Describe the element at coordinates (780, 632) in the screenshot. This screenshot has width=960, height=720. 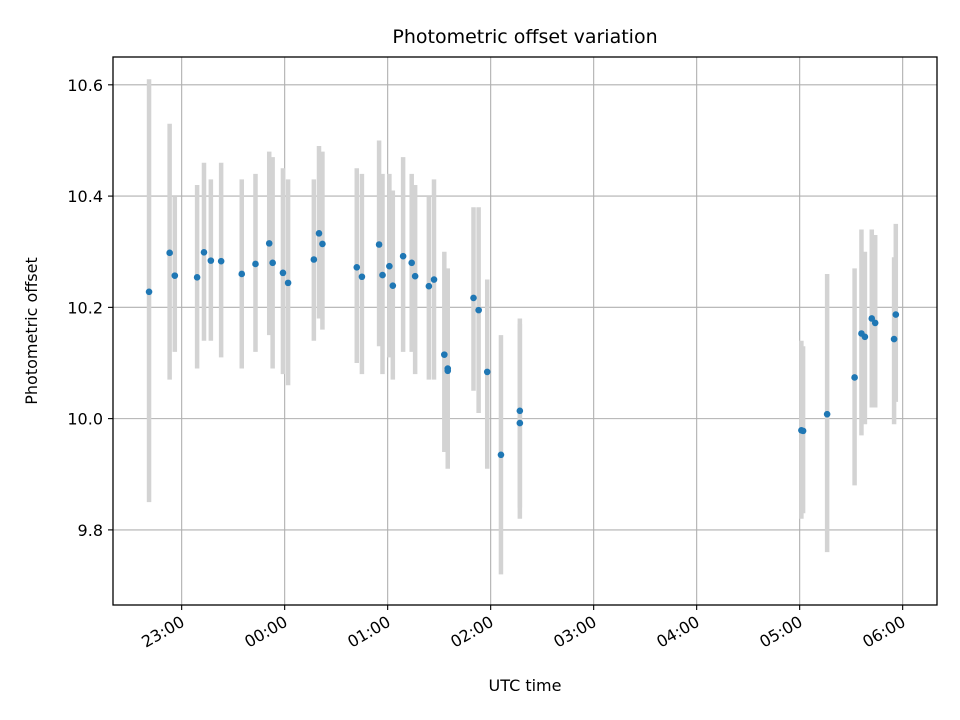
I see `x-tick-label: 05:00` at that location.